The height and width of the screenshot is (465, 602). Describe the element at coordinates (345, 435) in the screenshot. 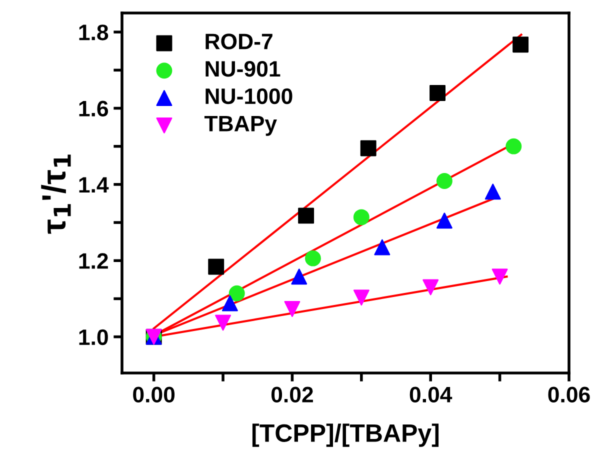

I see `x-axis-title: [TCPP]/[TBAPy]` at that location.